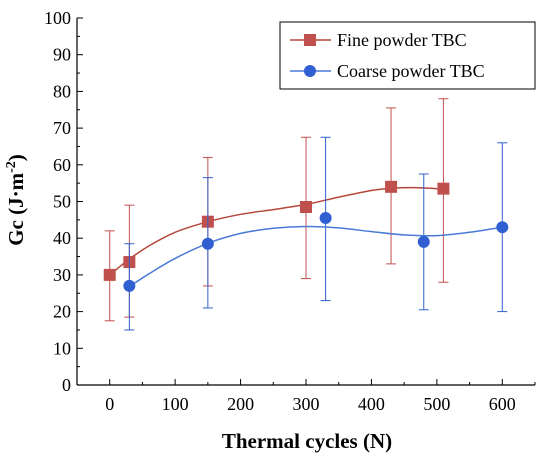 The width and height of the screenshot is (550, 459). What do you see at coordinates (62, 348) in the screenshot?
I see `y-tick-label-10: 10` at bounding box center [62, 348].